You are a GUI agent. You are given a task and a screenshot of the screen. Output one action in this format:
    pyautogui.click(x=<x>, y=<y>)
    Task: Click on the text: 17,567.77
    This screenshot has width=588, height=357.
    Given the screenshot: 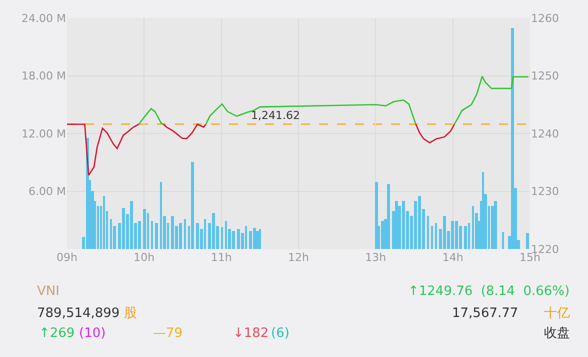 What is the action you would take?
    pyautogui.click(x=485, y=313)
    